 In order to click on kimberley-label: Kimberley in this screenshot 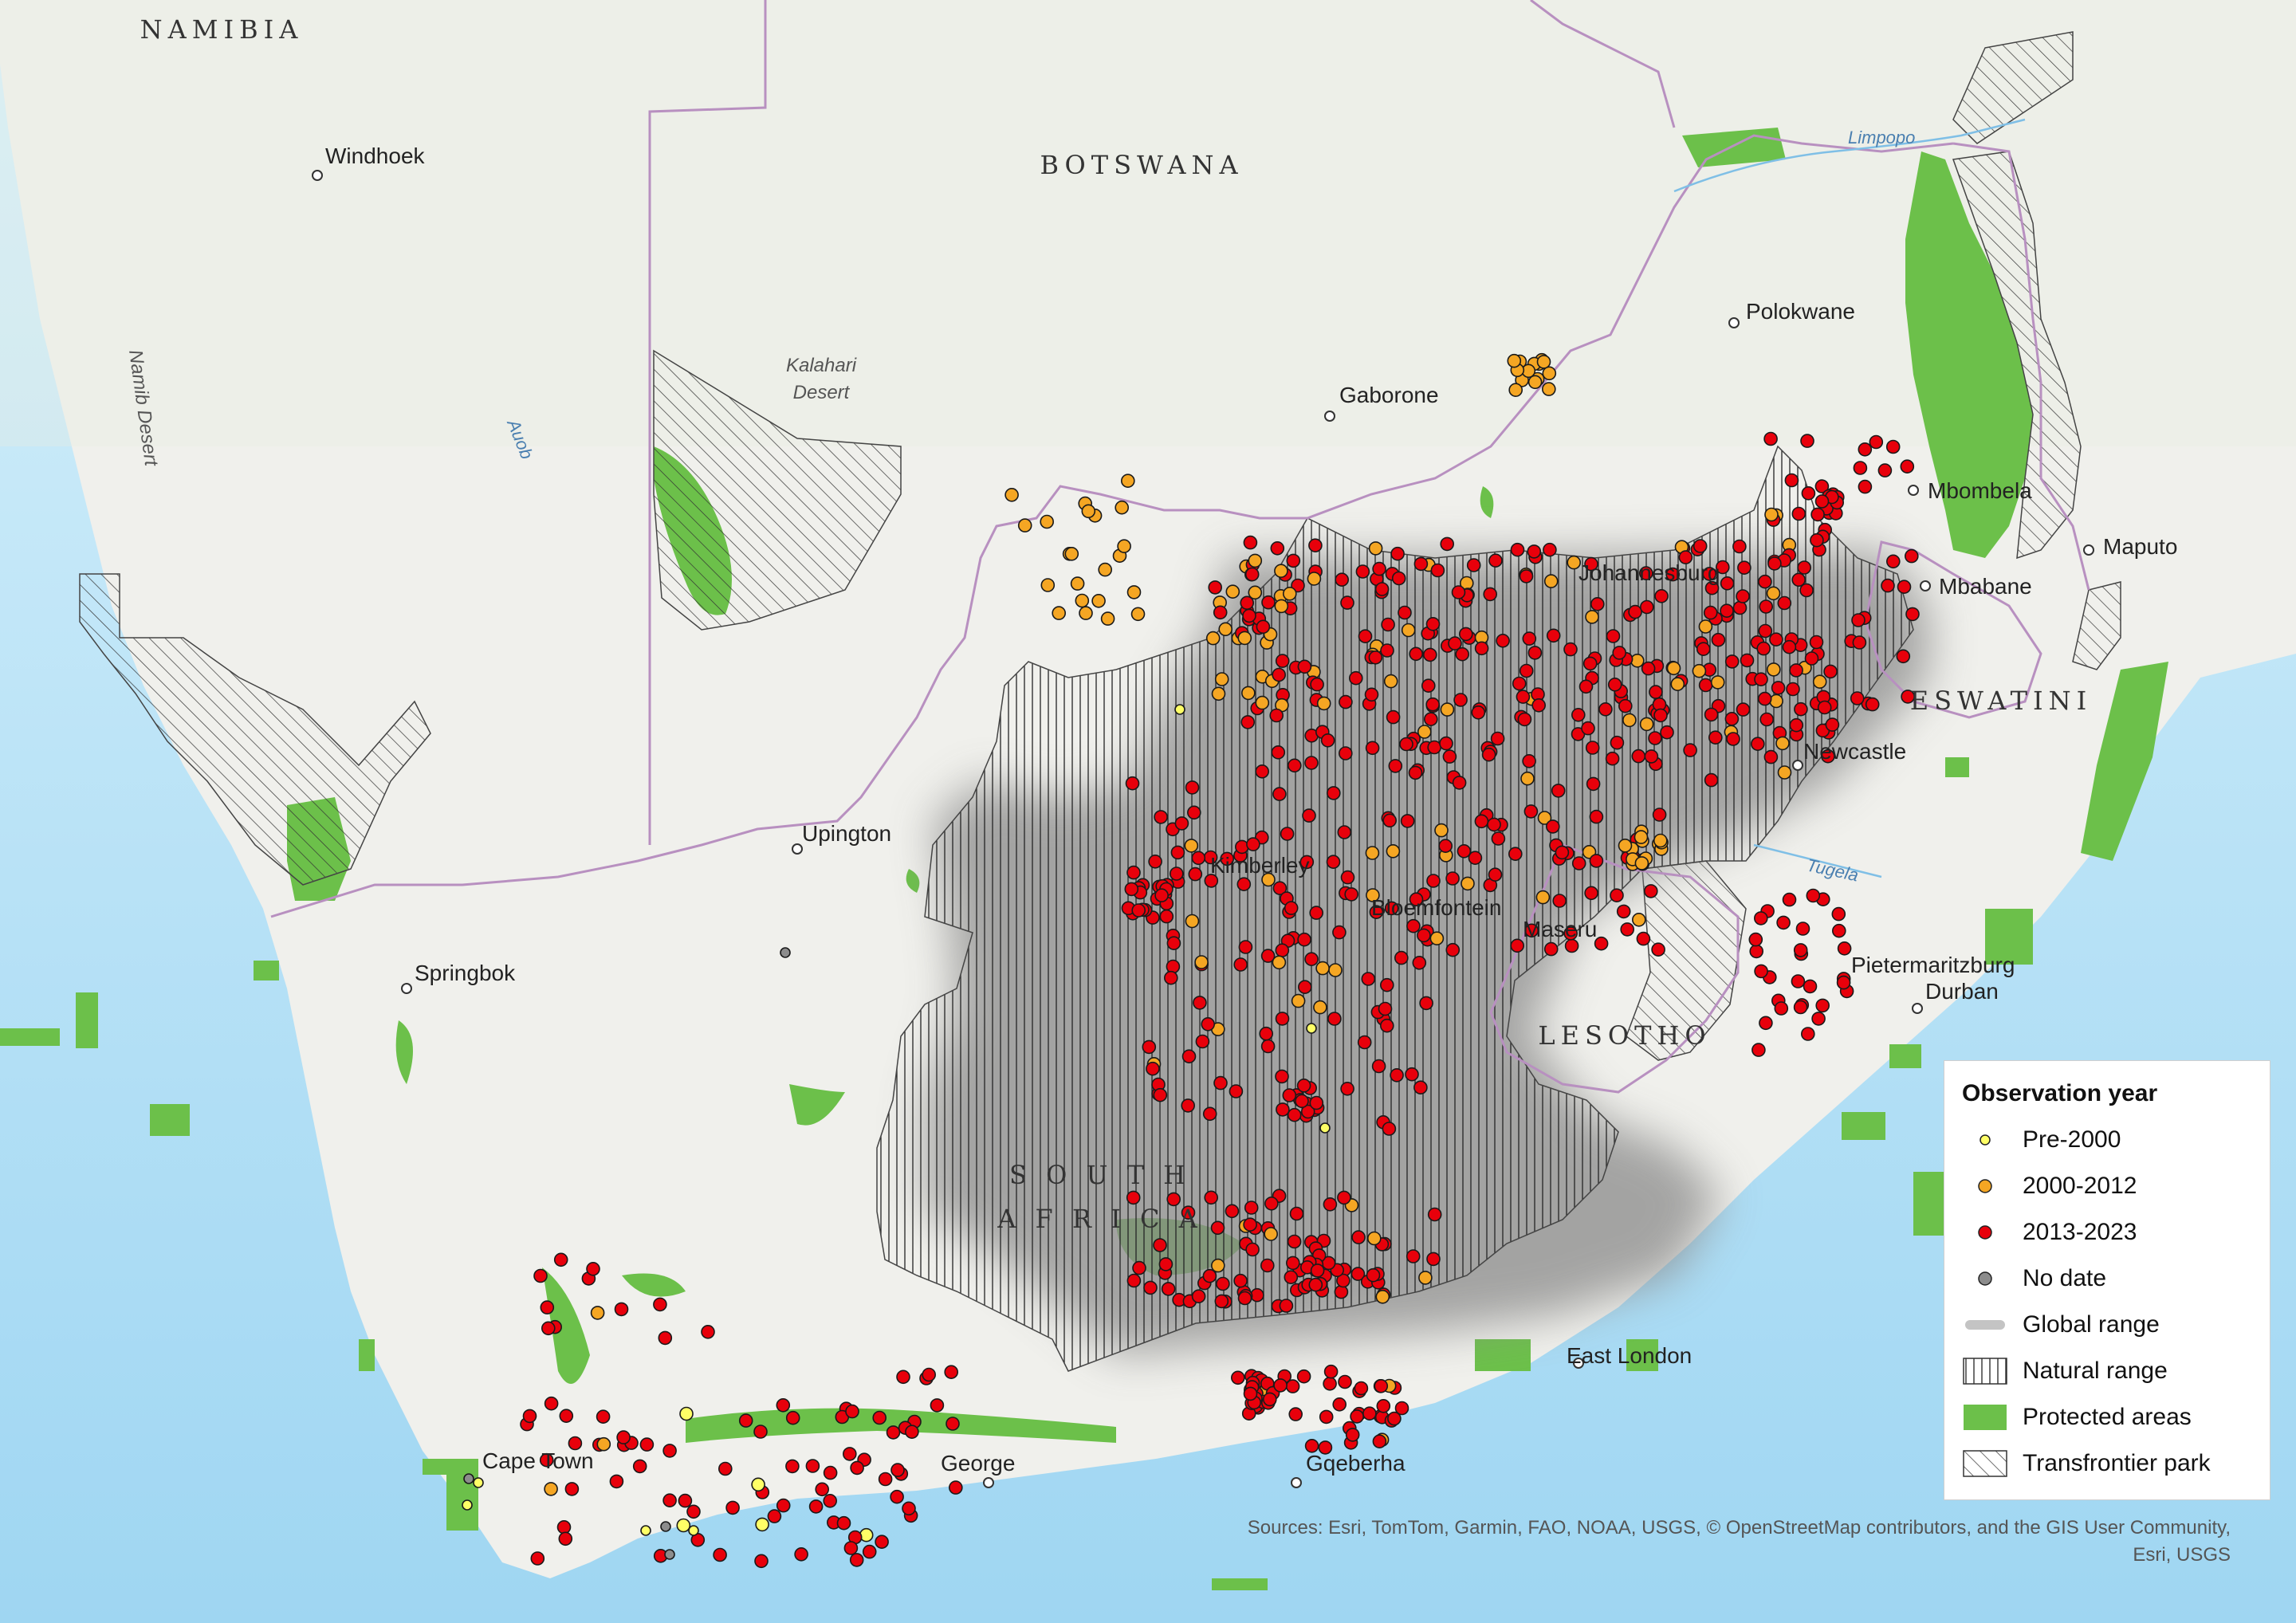, I will do `click(1259, 865)`.